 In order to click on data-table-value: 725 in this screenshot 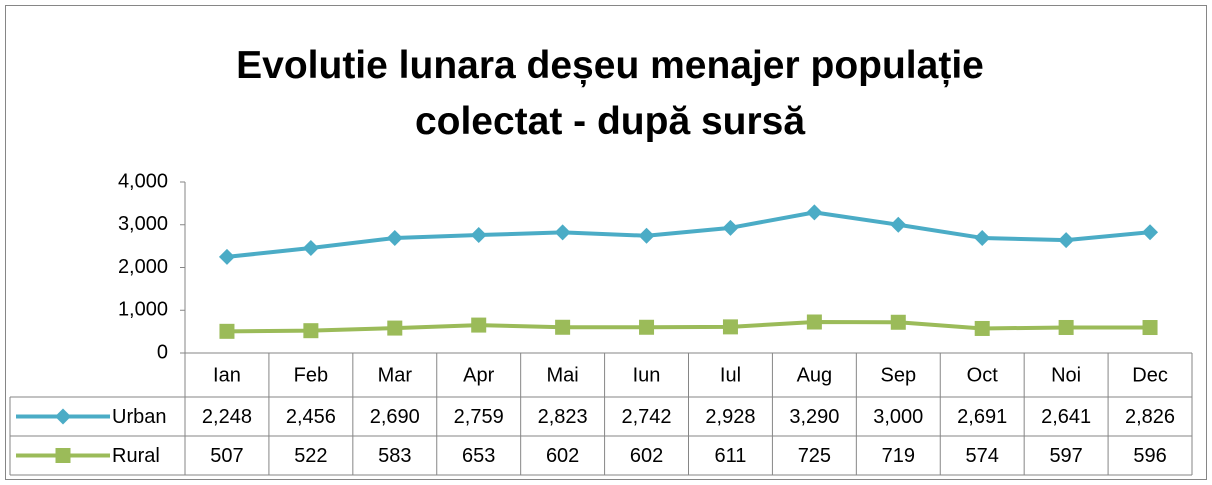, I will do `click(814, 456)`.